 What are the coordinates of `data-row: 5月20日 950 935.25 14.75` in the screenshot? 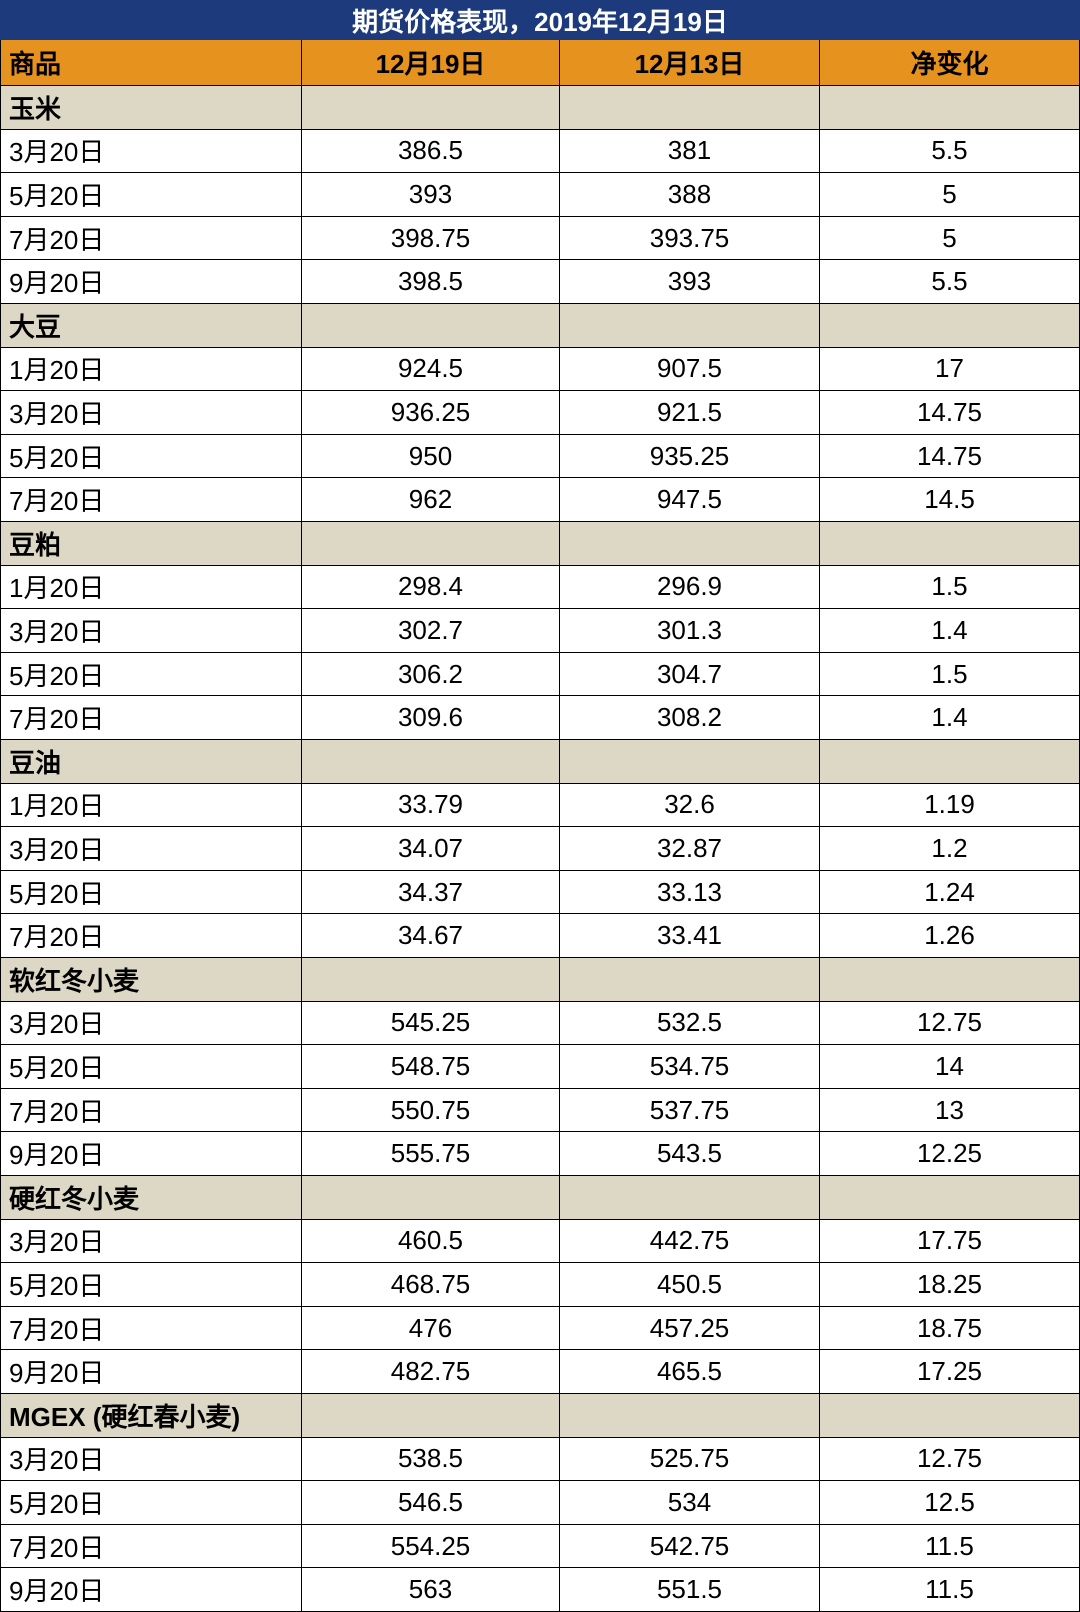 It's located at (540, 456).